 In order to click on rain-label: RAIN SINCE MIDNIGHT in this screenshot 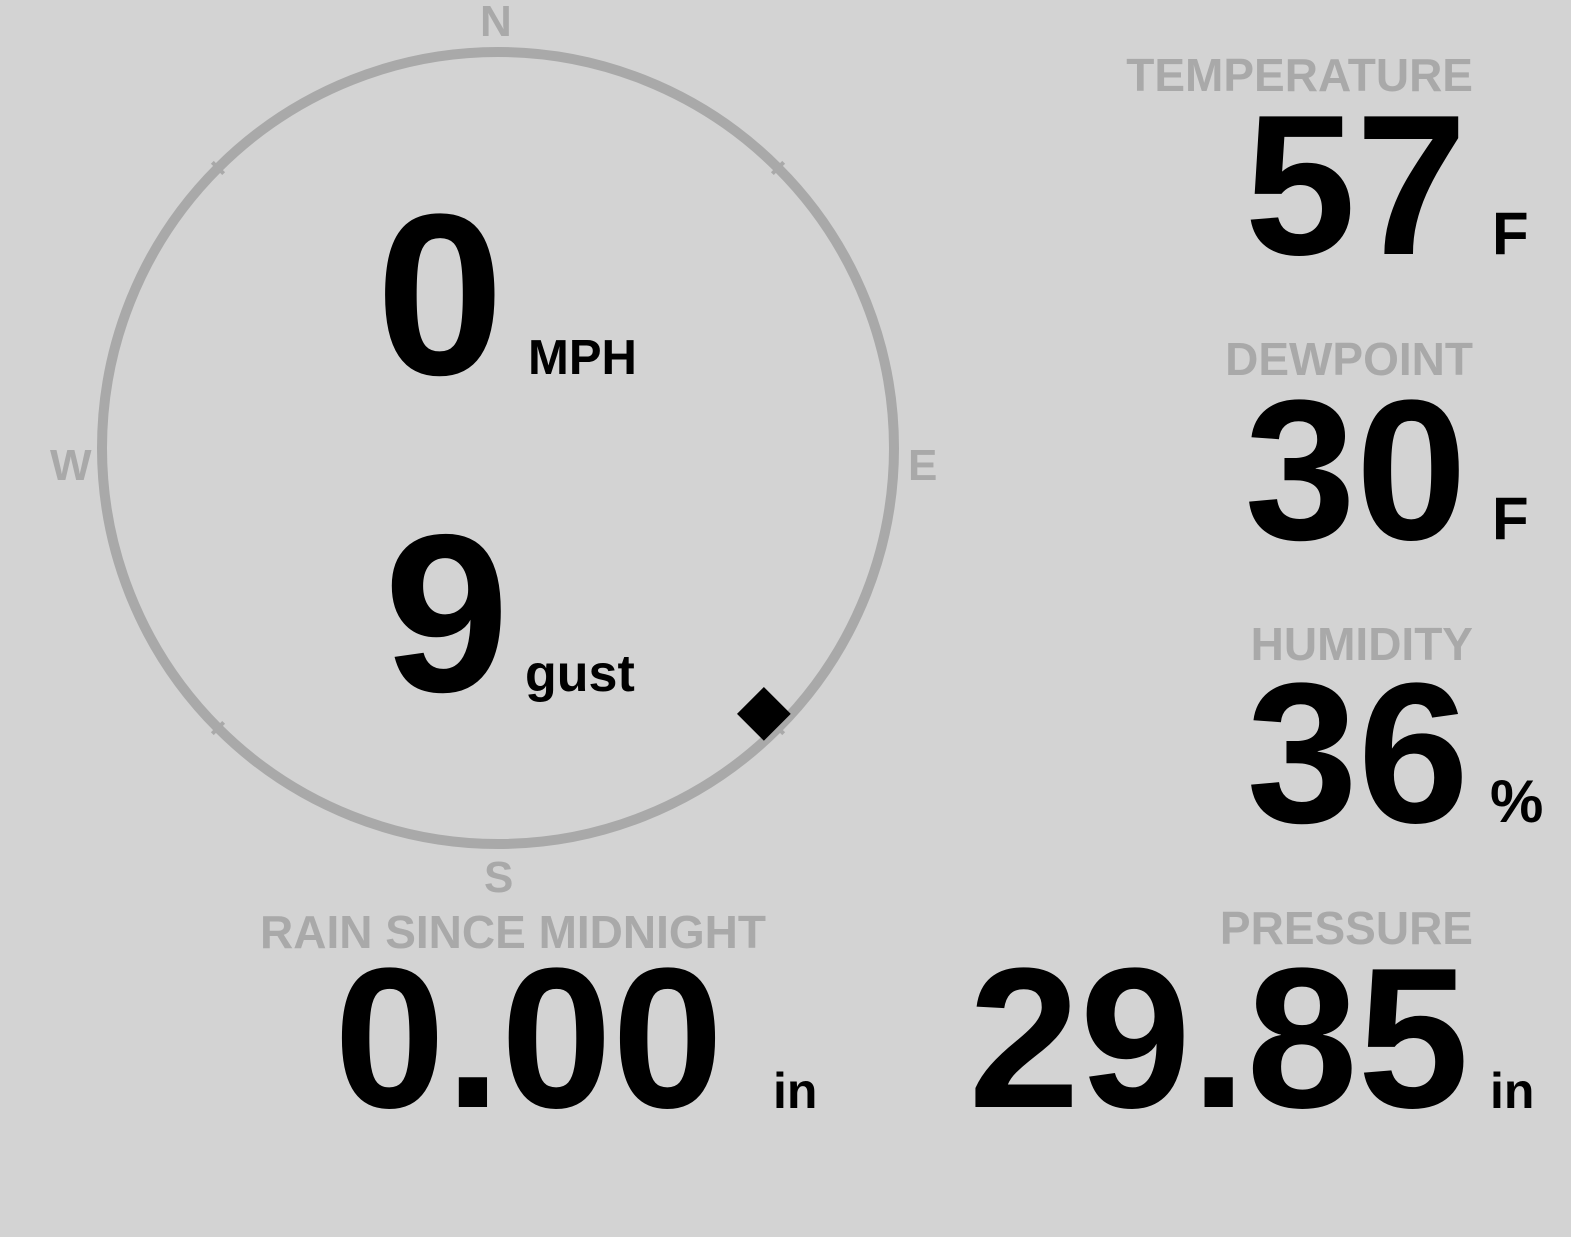, I will do `click(513, 932)`.